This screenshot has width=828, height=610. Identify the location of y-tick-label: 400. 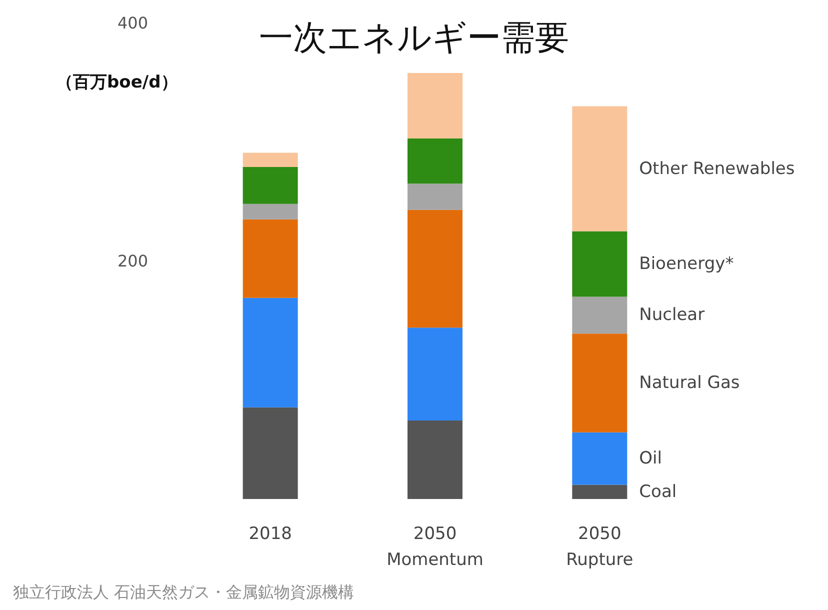
(132, 23).